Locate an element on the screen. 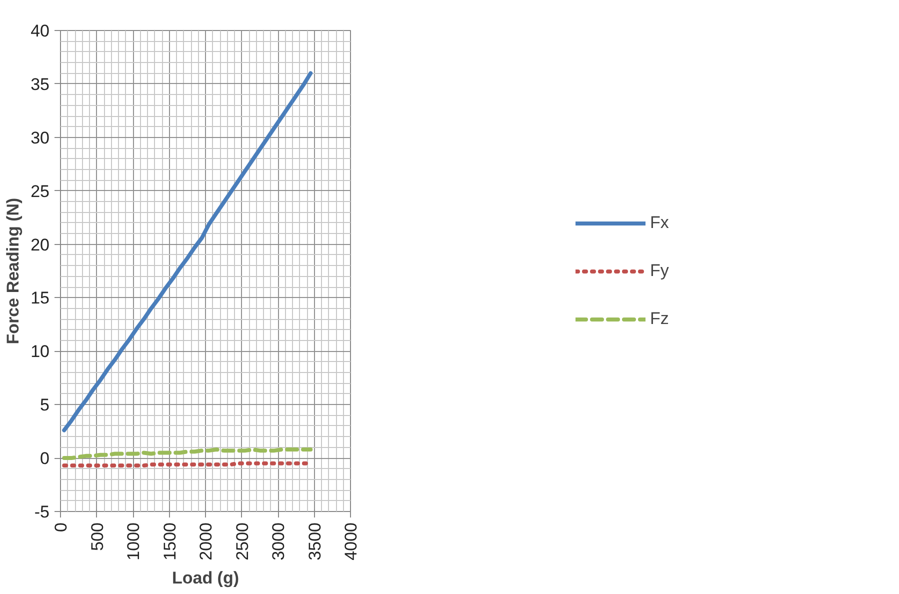  y-tick-label: 20 is located at coordinates (40, 244).